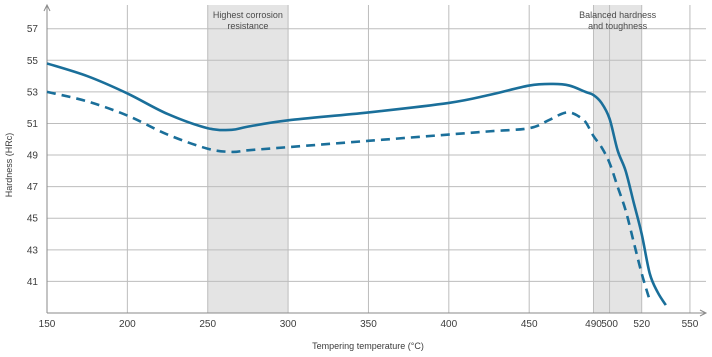 Image resolution: width=712 pixels, height=357 pixels. What do you see at coordinates (448, 324) in the screenshot?
I see `x-tick-label-400: 400` at bounding box center [448, 324].